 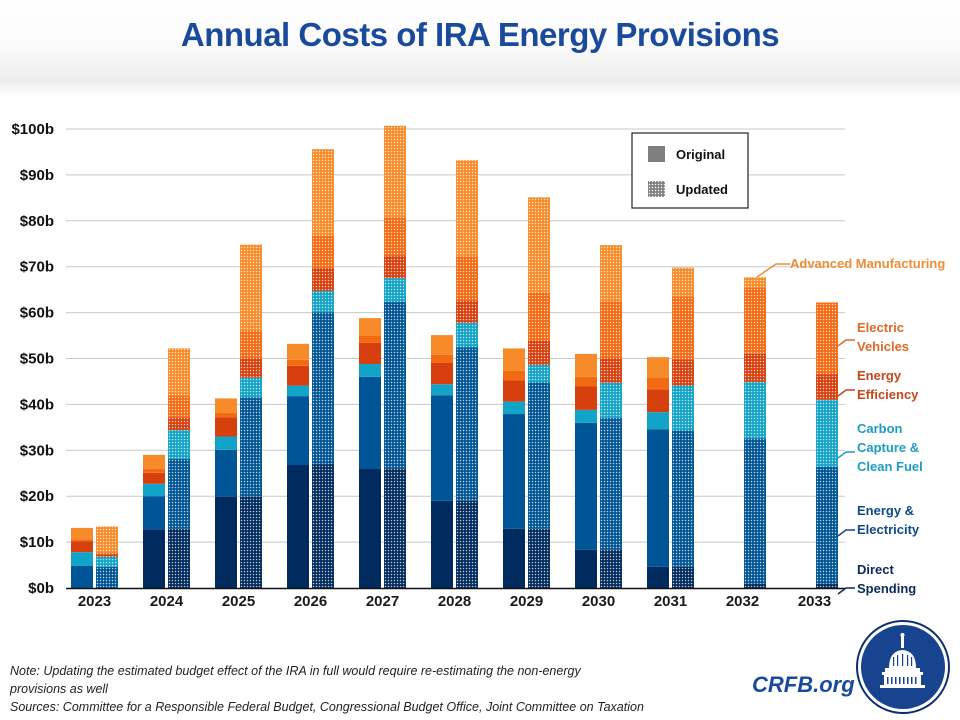 I want to click on capitol-dome-icon, so click(x=902, y=660).